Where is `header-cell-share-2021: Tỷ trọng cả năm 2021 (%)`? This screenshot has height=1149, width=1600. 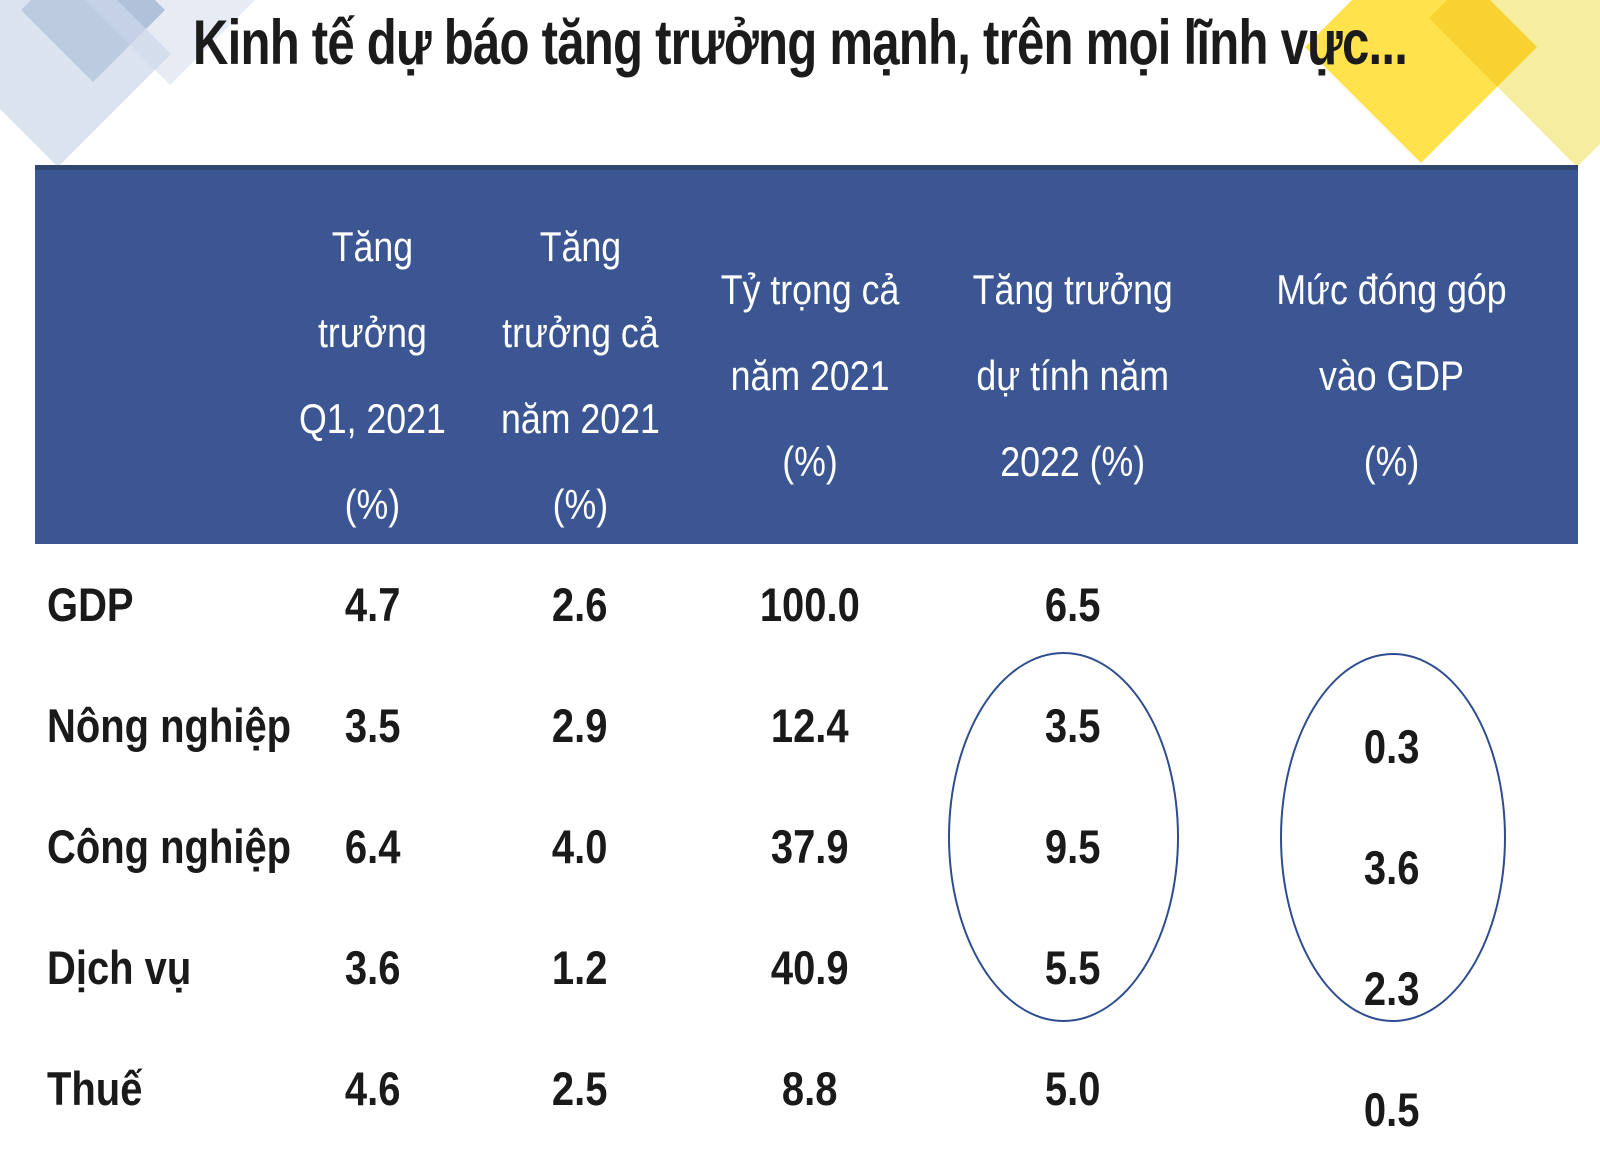 header-cell-share-2021: Tỷ trọng cả năm 2021 (%) is located at coordinates (810, 359).